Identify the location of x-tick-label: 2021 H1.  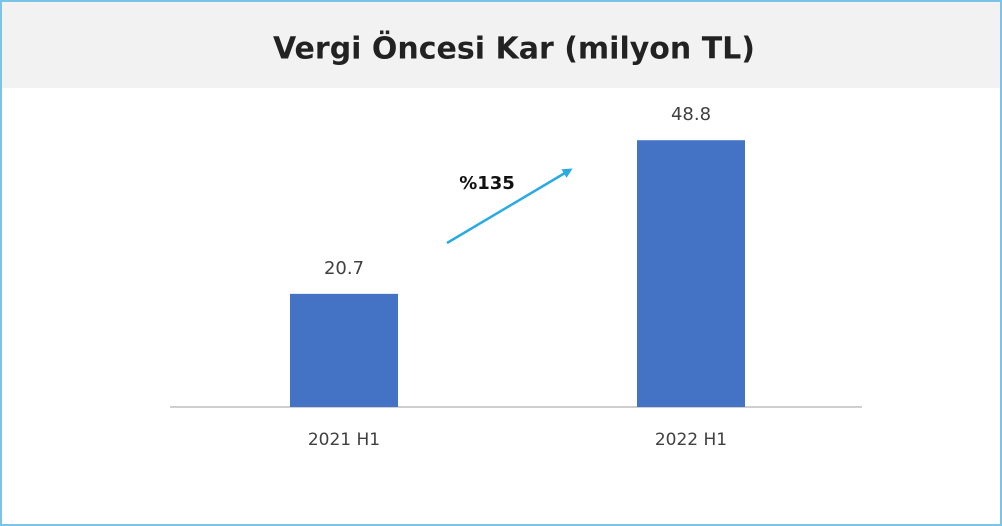
(344, 440).